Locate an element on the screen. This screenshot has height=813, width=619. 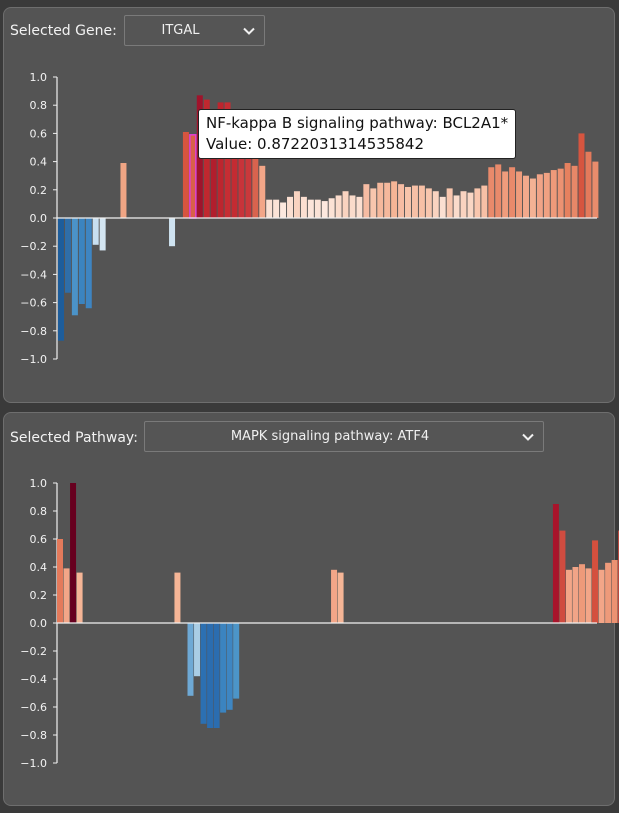
y-tick-label: −0.8 is located at coordinates (33, 331).